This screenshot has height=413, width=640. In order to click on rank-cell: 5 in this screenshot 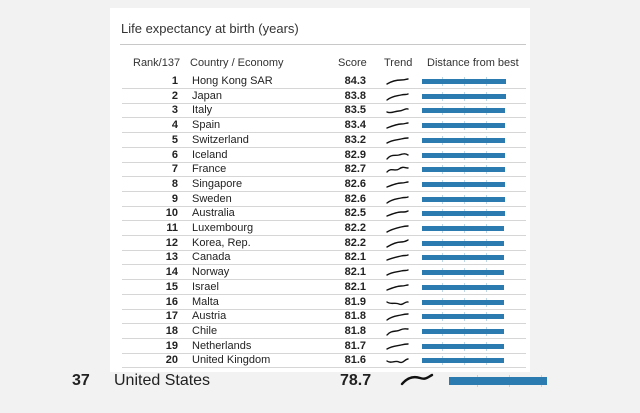, I will do `click(174, 139)`.